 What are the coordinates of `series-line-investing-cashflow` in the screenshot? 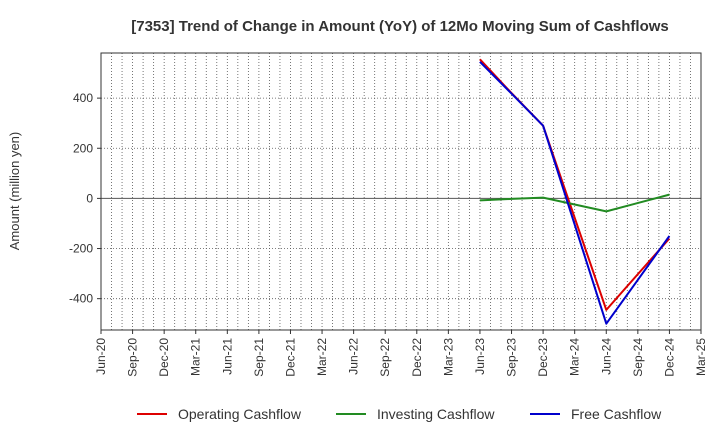 It's located at (574, 203).